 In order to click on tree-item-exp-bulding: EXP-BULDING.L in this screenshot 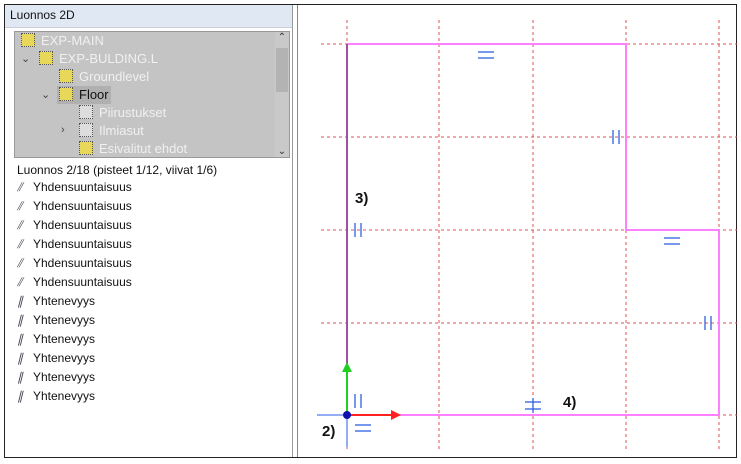, I will do `click(98, 59)`.